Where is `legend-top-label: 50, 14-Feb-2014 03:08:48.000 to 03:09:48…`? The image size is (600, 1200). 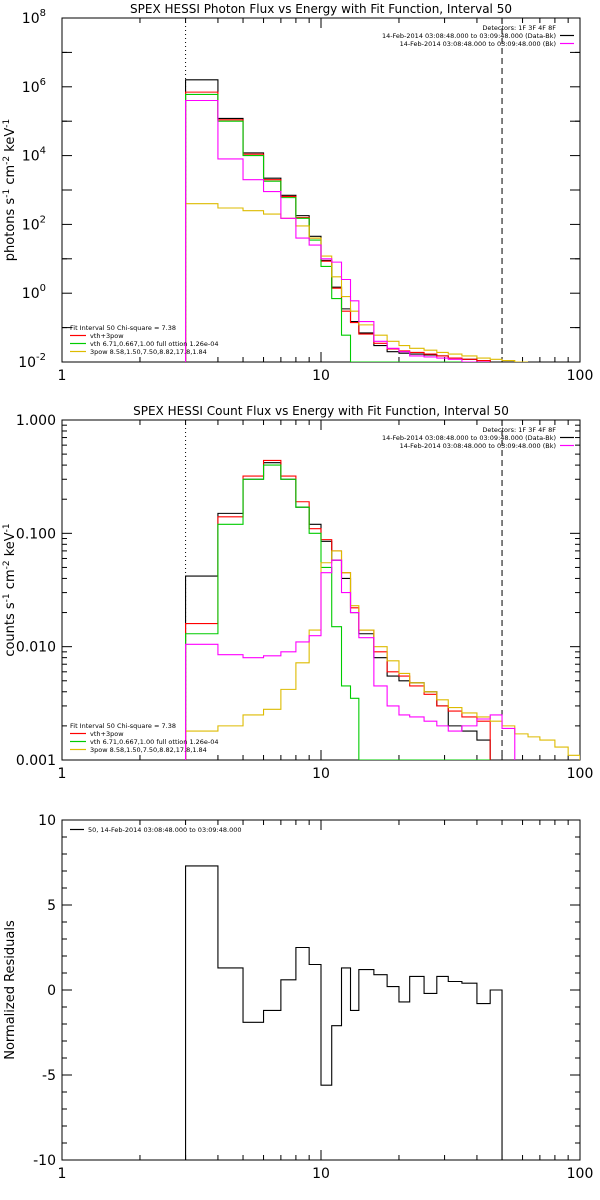
legend-top-label: 50, 14-Feb-2014 03:08:48.000 to 03:09:48… is located at coordinates (164, 830).